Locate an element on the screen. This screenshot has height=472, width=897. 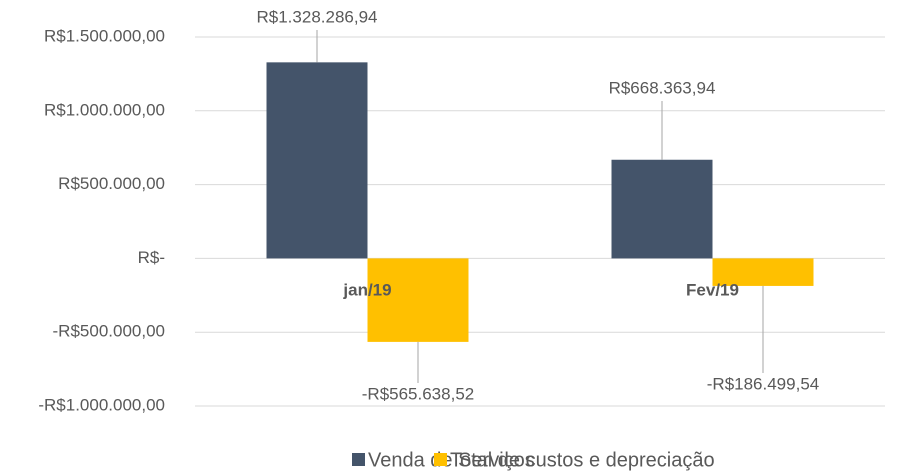
y-tick-label: R$500.000,00 is located at coordinates (111, 183).